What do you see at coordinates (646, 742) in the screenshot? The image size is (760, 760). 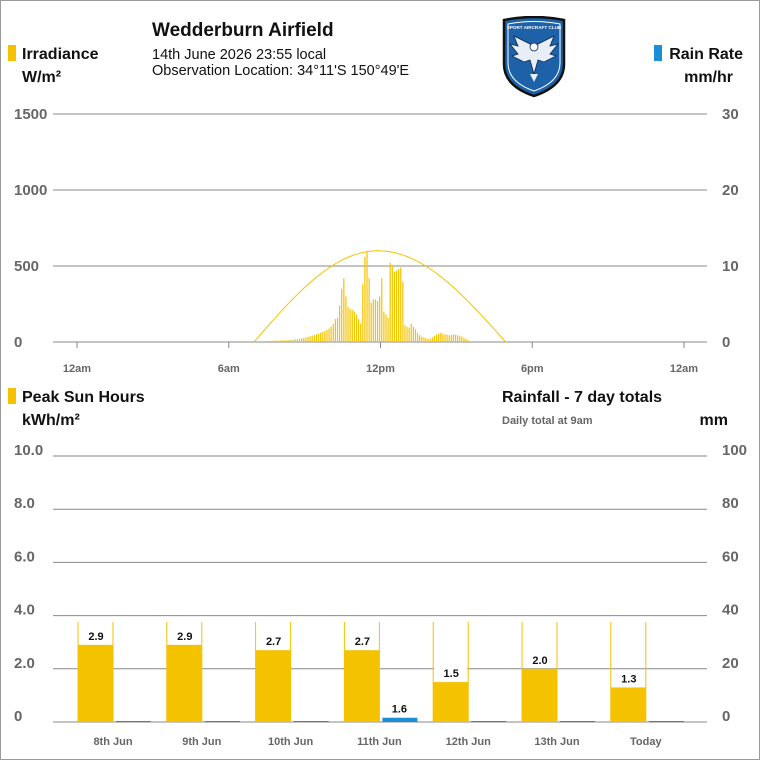 I see `x-category-label: Today` at bounding box center [646, 742].